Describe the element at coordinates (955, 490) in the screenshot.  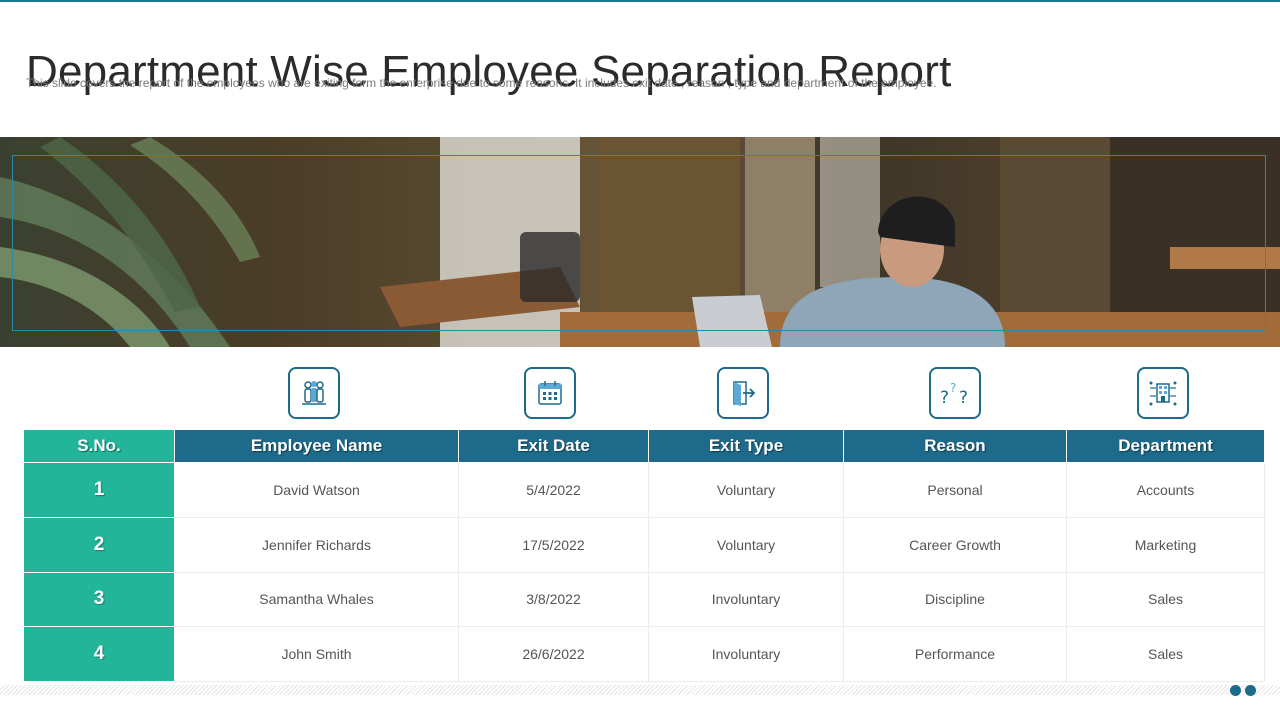
I see `cell-reason: Personal` at that location.